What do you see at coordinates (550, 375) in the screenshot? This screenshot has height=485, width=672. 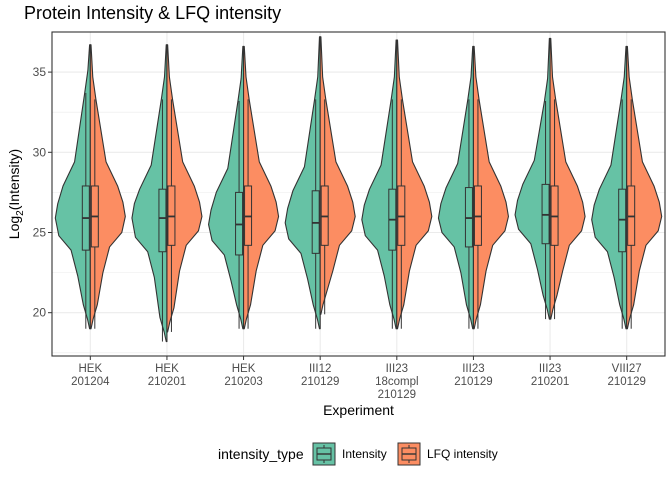 I see `x-tick-label: III23 210201` at bounding box center [550, 375].